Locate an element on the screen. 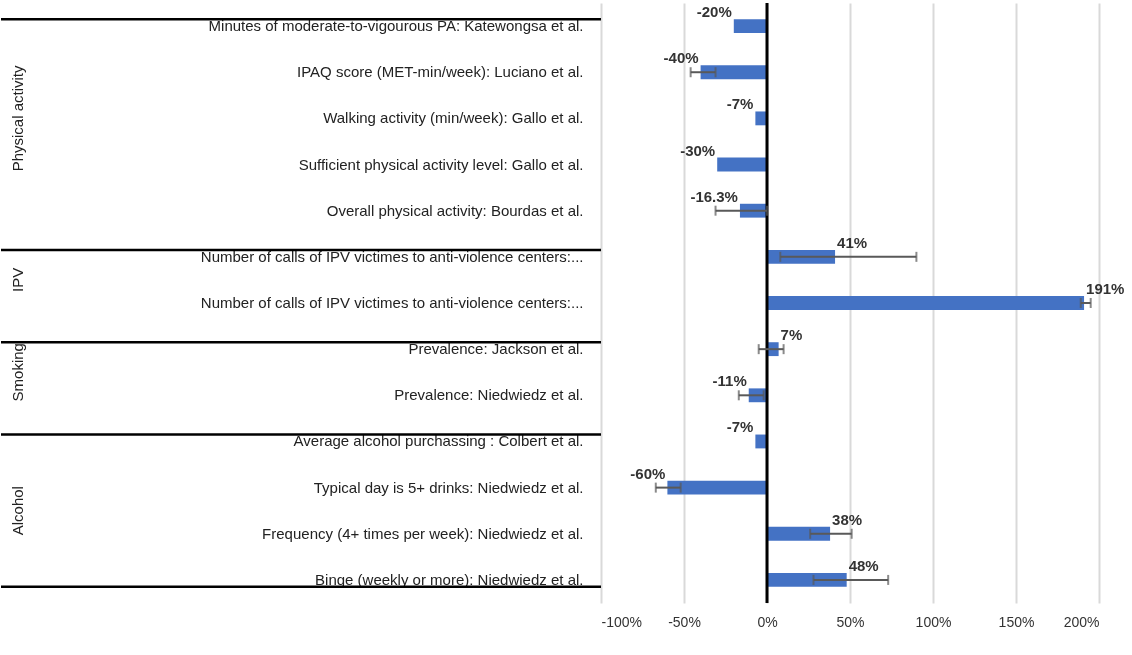 This screenshot has width=1132, height=655. x-tick-label: 150% is located at coordinates (1016, 621).